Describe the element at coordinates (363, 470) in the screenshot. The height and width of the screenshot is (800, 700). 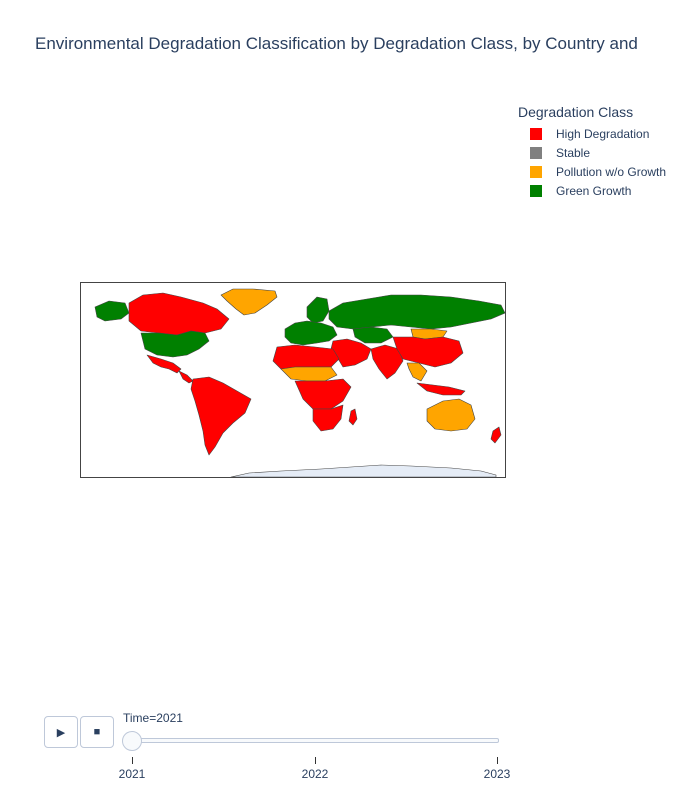
I see `region-antarctica` at that location.